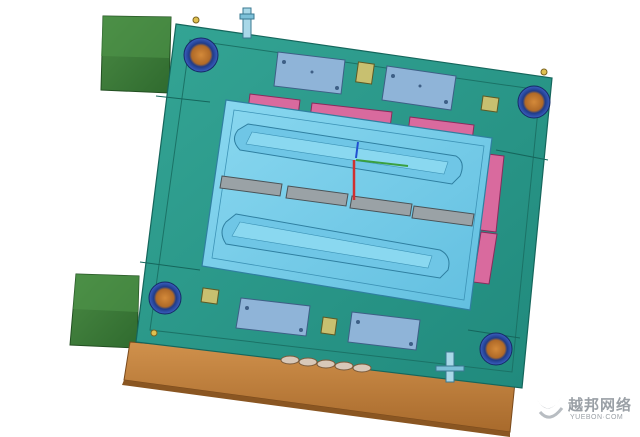 Image resolution: width=640 pixels, height=437 pixels. I want to click on side-block-top-left, so click(136, 54).